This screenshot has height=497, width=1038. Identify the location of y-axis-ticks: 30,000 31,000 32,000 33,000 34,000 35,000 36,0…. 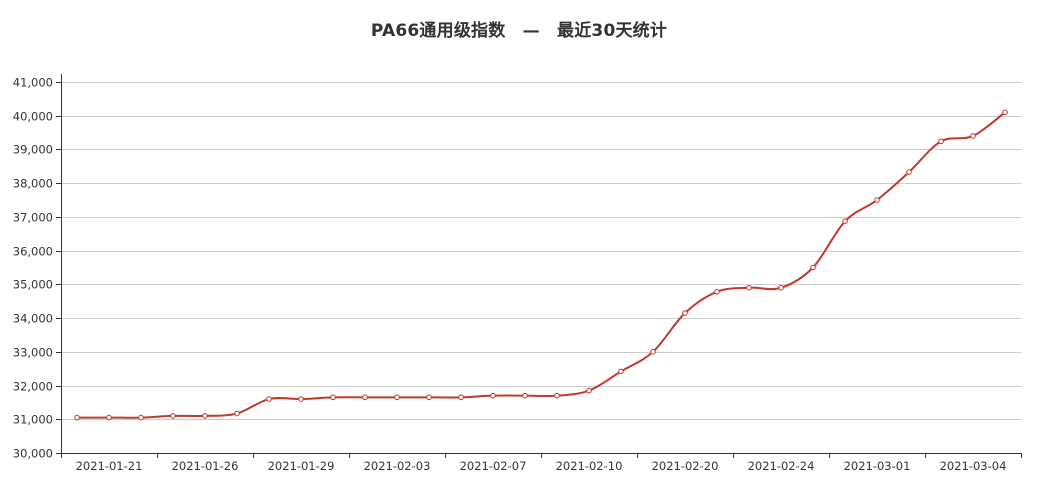
(33, 268).